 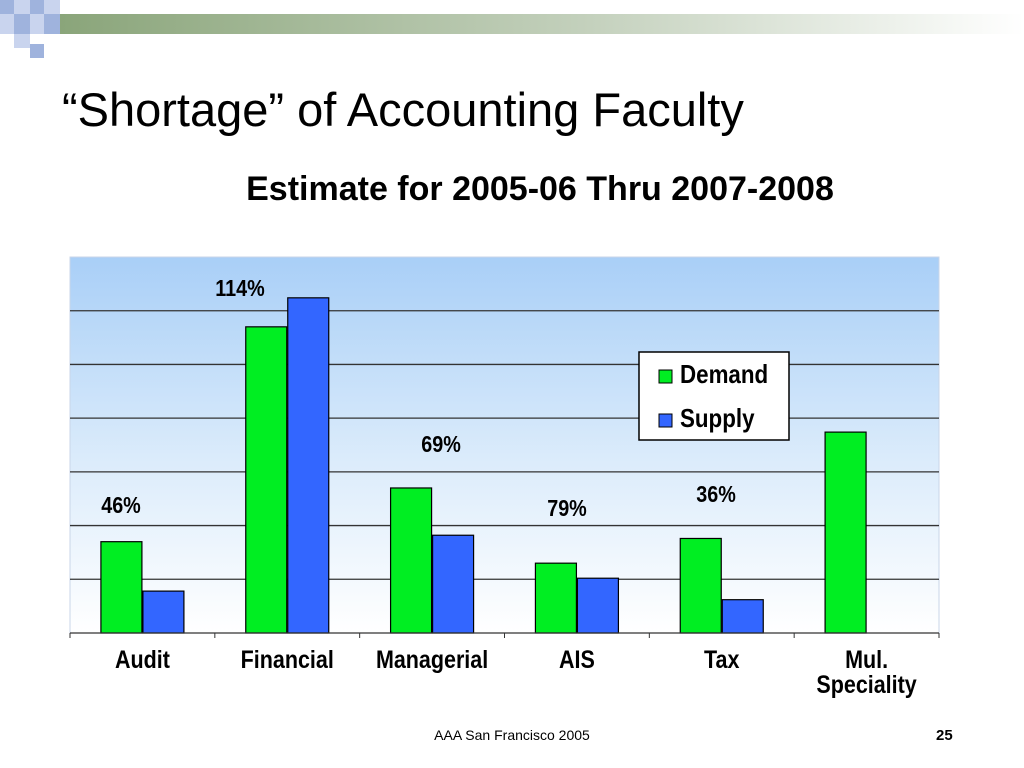 What do you see at coordinates (721, 659) in the screenshot?
I see `x-tick-label: Tax` at bounding box center [721, 659].